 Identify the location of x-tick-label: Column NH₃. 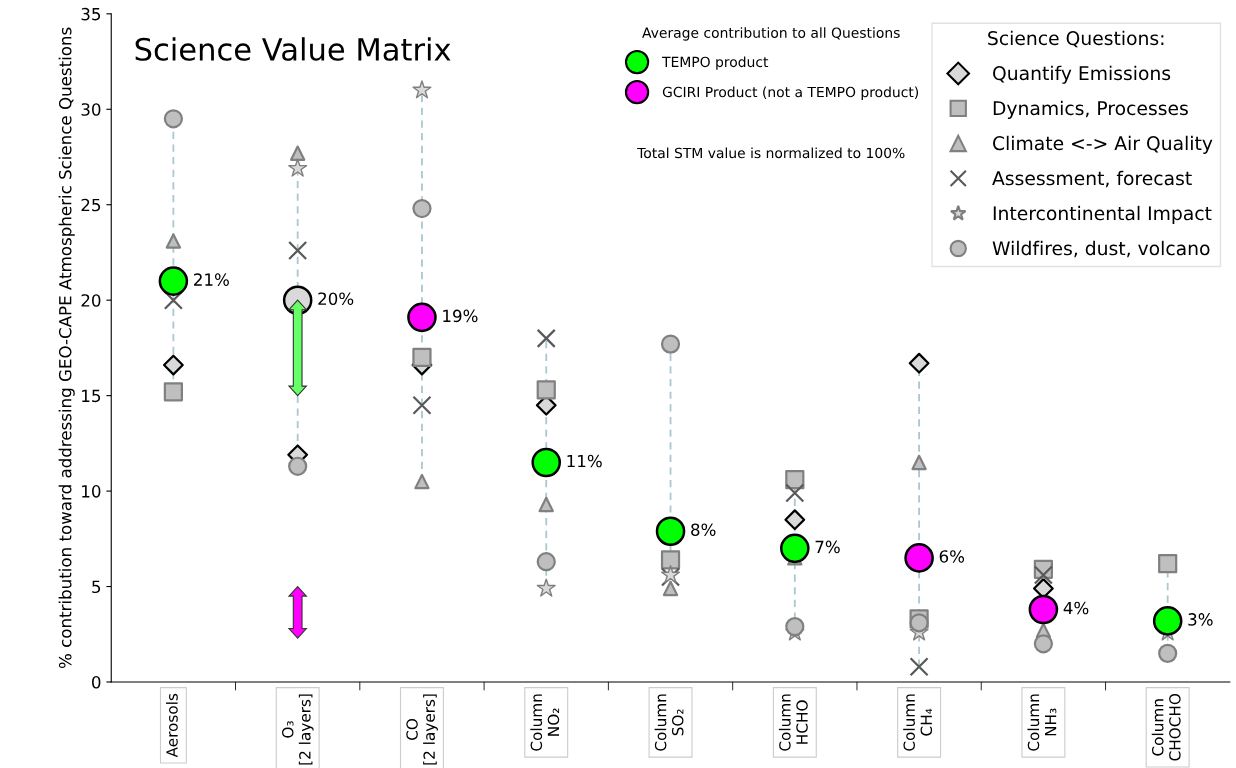
(1042, 722).